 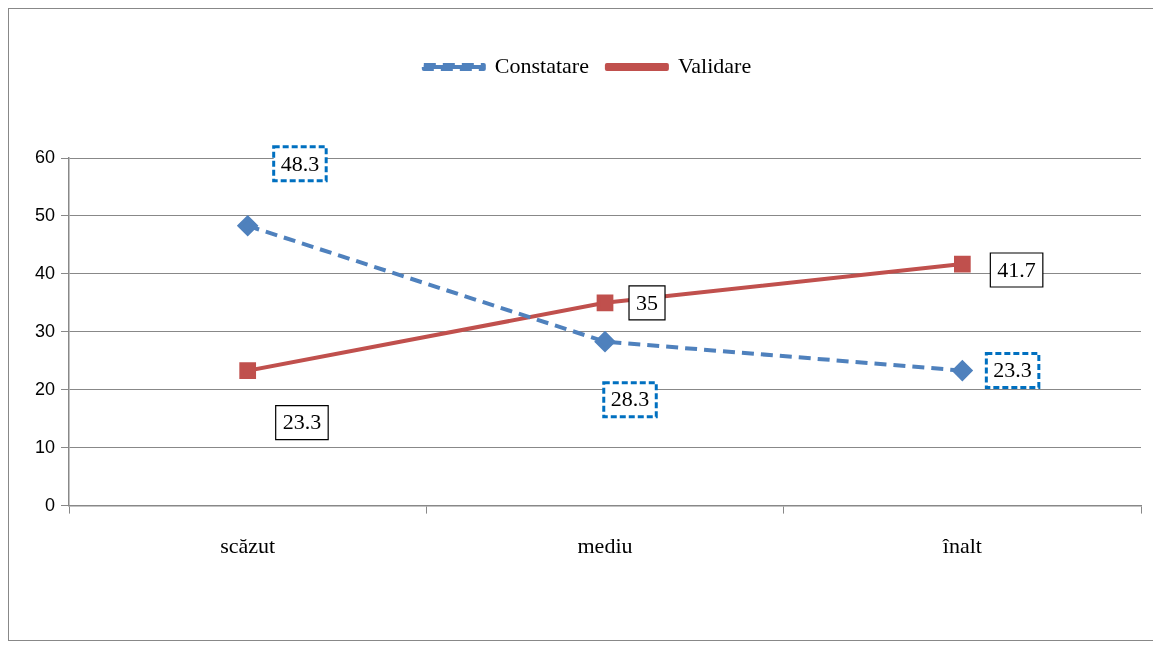 What do you see at coordinates (45, 272) in the screenshot?
I see `y-tick-label: 40` at bounding box center [45, 272].